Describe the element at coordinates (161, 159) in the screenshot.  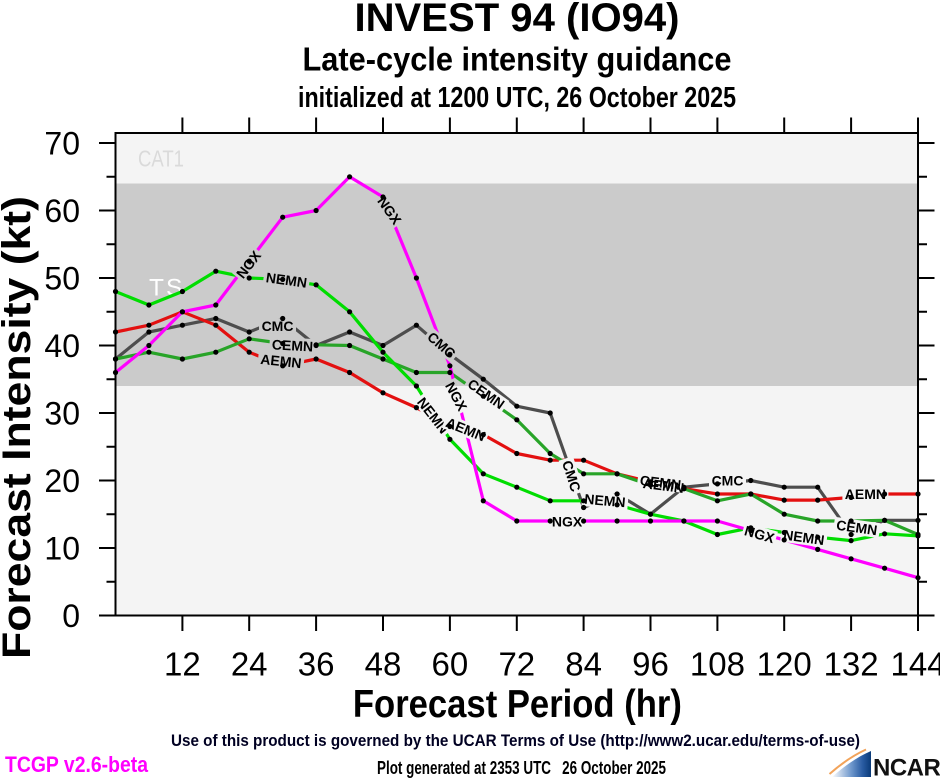
I see `svg-text: CAT1` at that location.